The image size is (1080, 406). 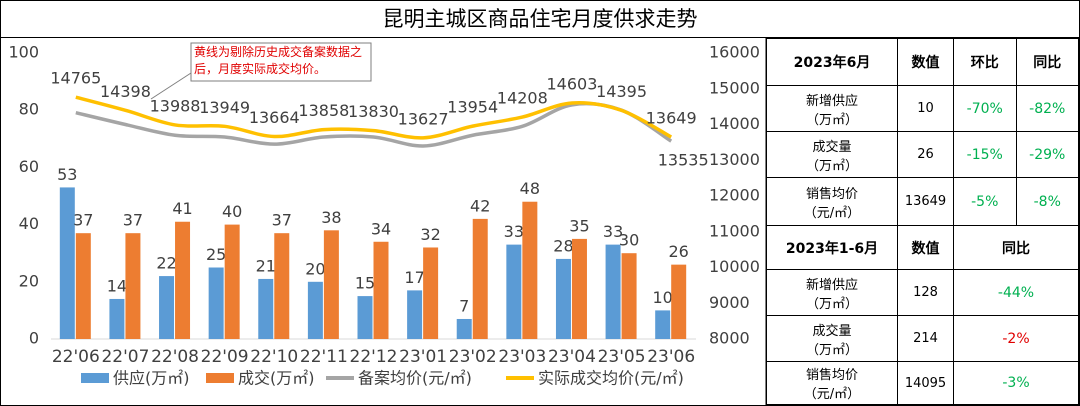 I want to click on y2-tick-label: 16000, so click(x=734, y=52).